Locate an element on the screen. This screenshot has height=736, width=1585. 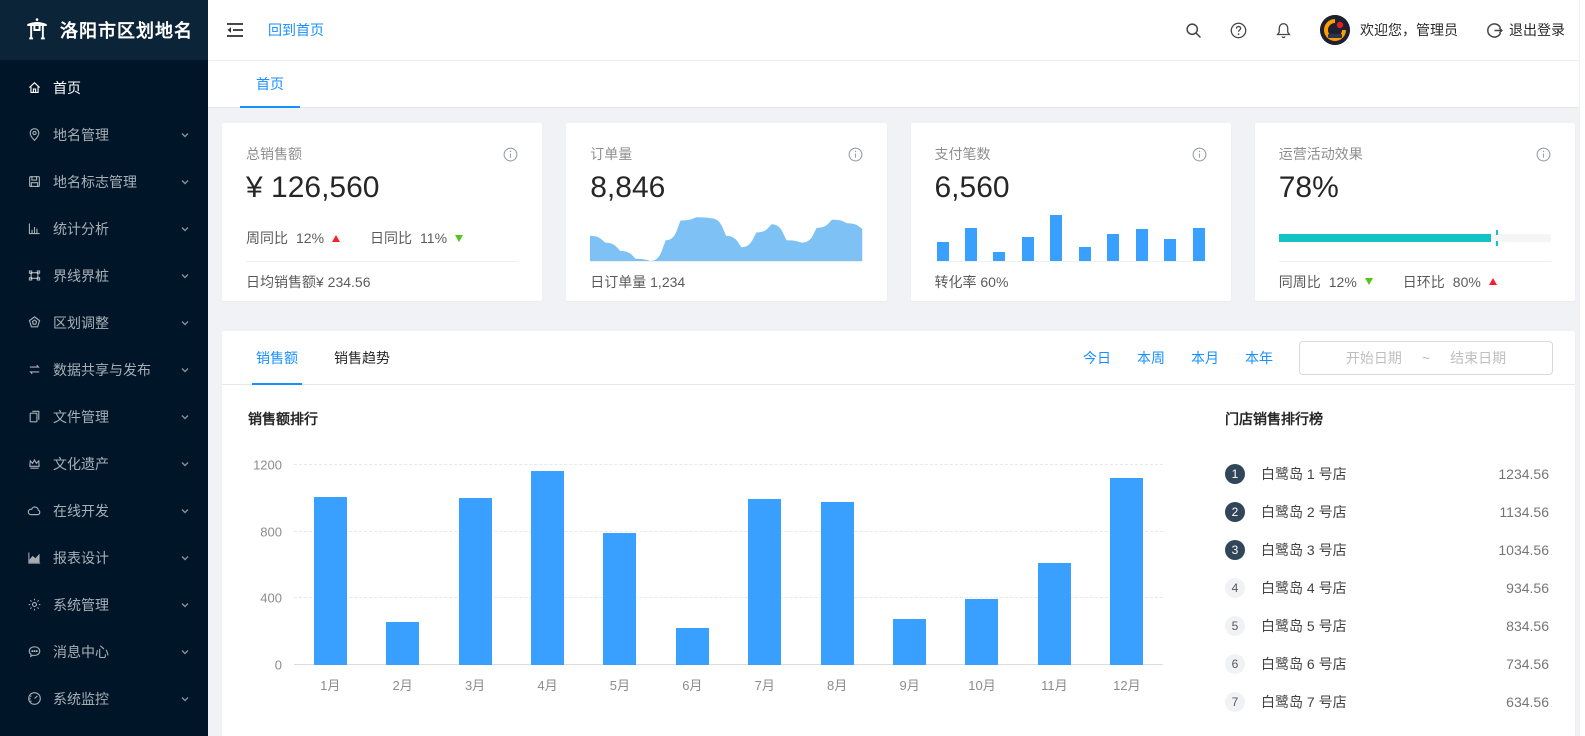
app-logo: 洛阳市区划地名 is located at coordinates (104, 30).